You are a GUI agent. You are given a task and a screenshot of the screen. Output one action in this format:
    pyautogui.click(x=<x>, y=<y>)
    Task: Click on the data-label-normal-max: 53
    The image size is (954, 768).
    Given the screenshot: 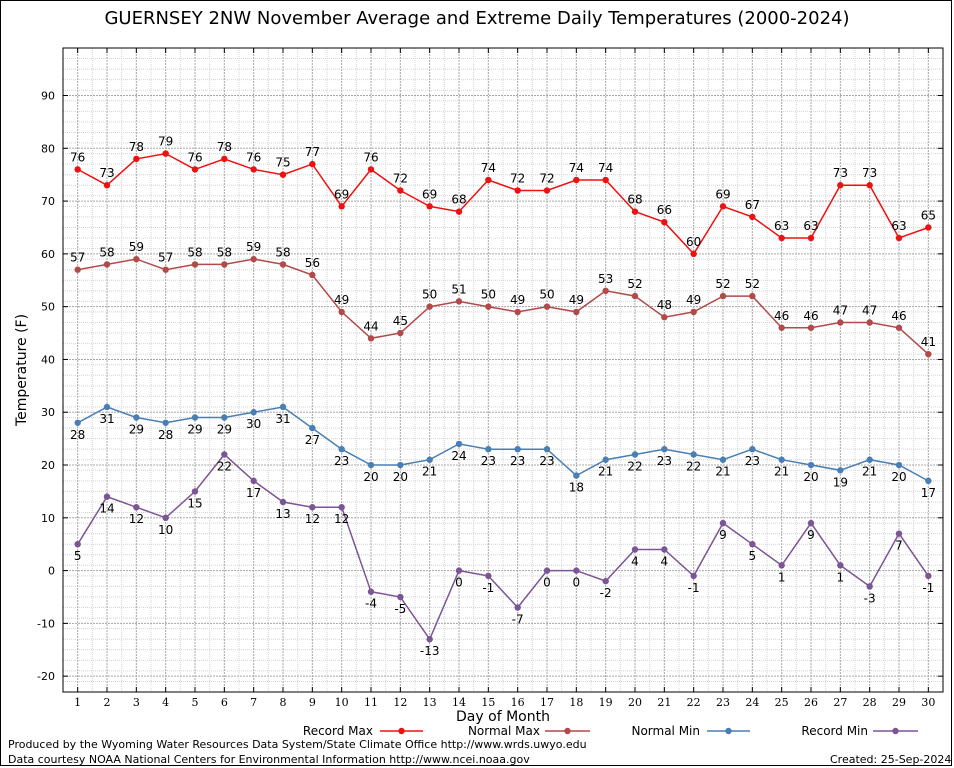 What is the action you would take?
    pyautogui.click(x=605, y=279)
    